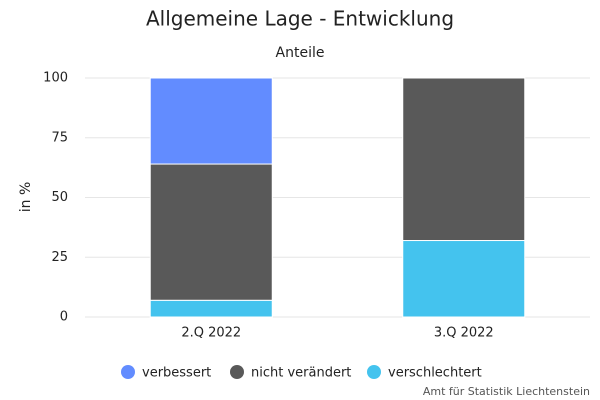 The height and width of the screenshot is (400, 600). I want to click on y-axis-label: in %, so click(26, 197).